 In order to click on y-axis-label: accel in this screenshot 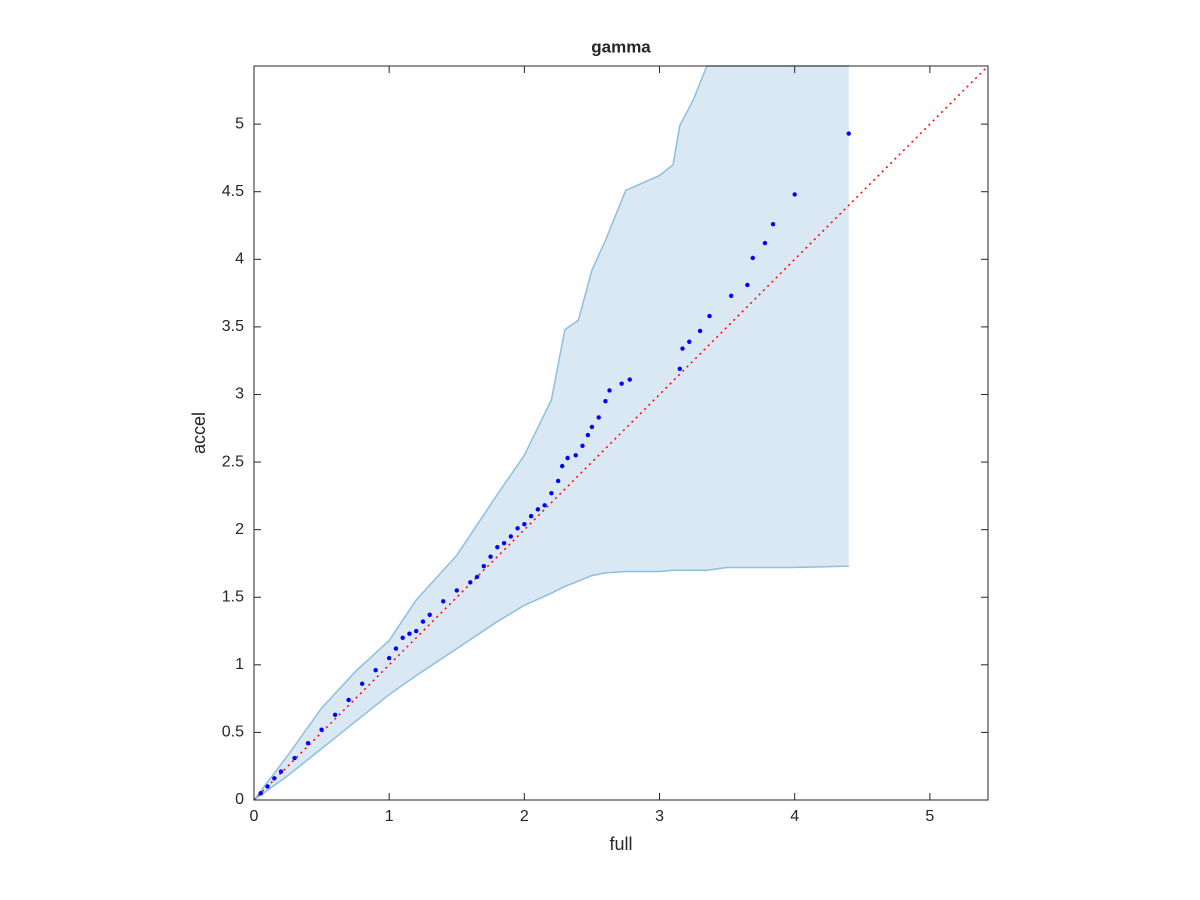, I will do `click(199, 433)`.